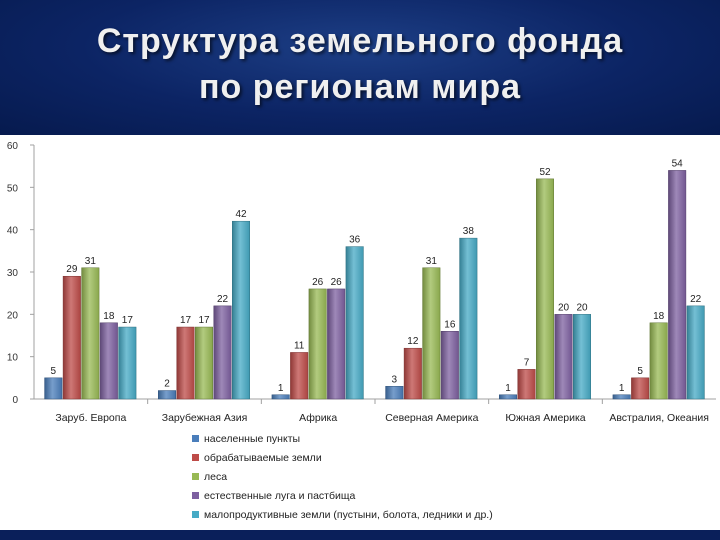 Image resolution: width=720 pixels, height=540 pixels. Describe the element at coordinates (395, 379) in the screenshot. I see `bar-value-label: 3` at that location.